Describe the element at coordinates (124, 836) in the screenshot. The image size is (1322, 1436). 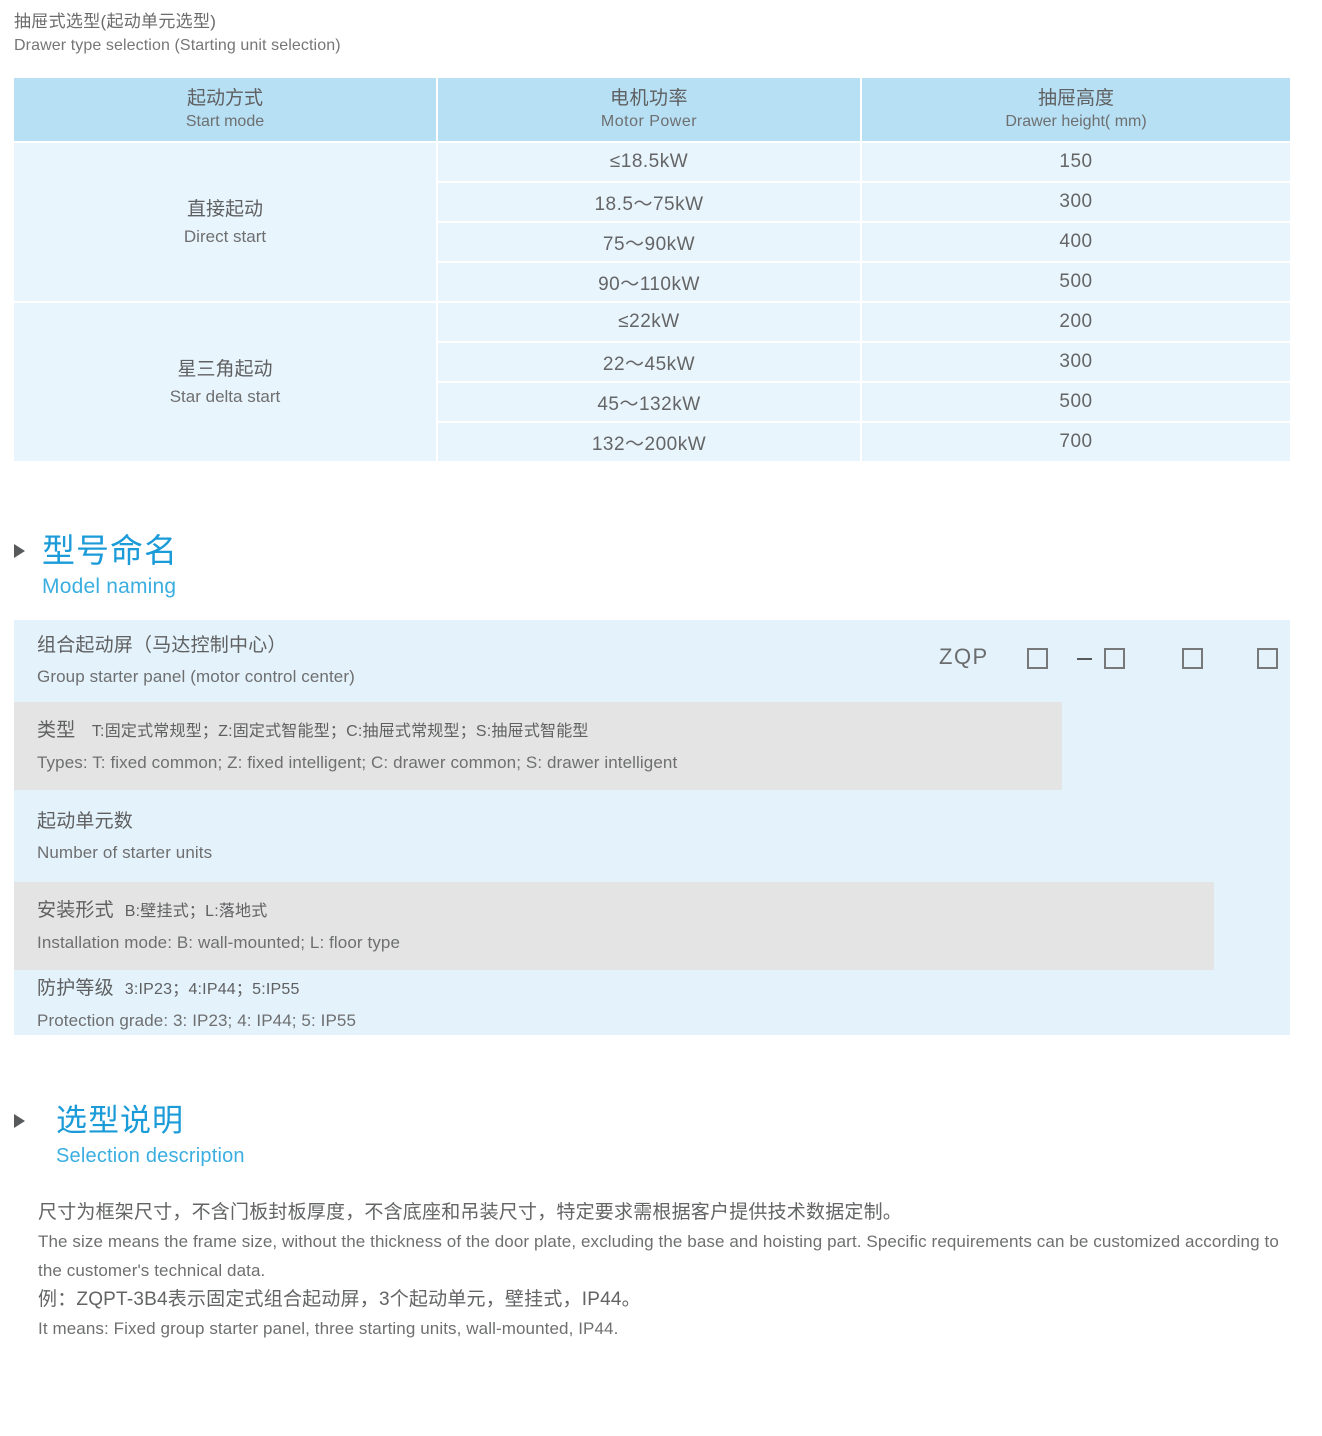
I see `row-label: 起动单元数 Number of starter units` at that location.